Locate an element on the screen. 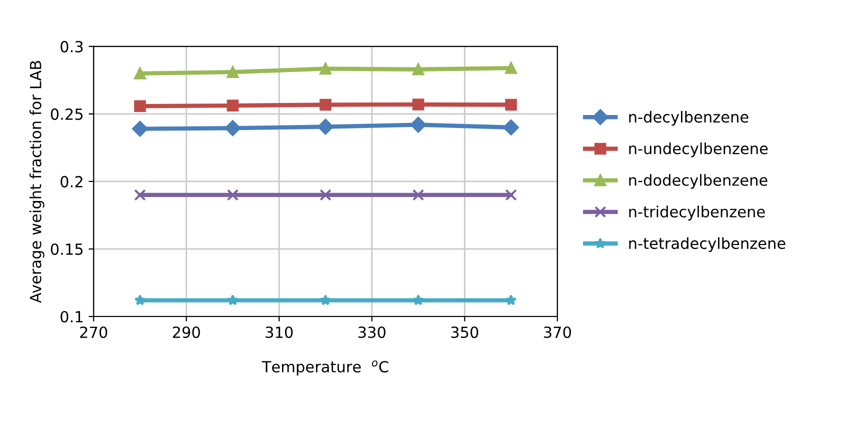 The width and height of the screenshot is (851, 422). y-tick-label: 0.3 is located at coordinates (71, 46).